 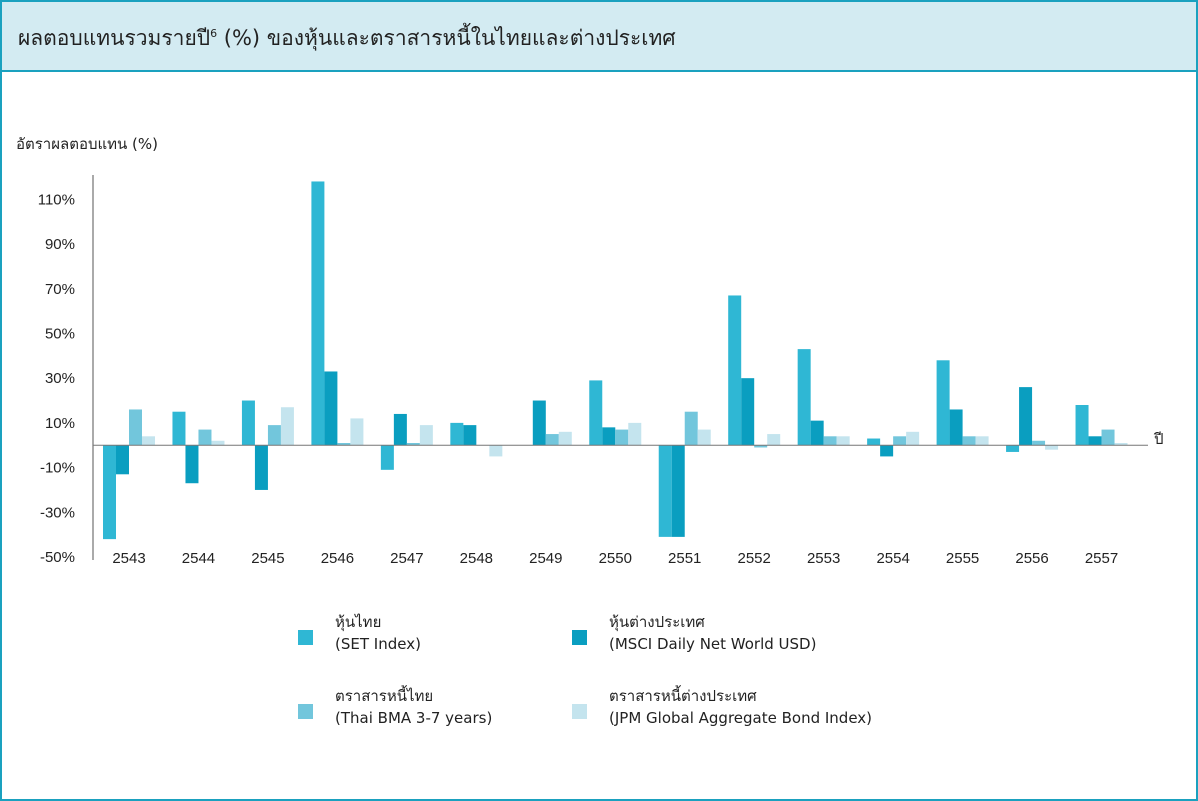 What do you see at coordinates (387, 457) in the screenshot?
I see `bar-2547-s1` at bounding box center [387, 457].